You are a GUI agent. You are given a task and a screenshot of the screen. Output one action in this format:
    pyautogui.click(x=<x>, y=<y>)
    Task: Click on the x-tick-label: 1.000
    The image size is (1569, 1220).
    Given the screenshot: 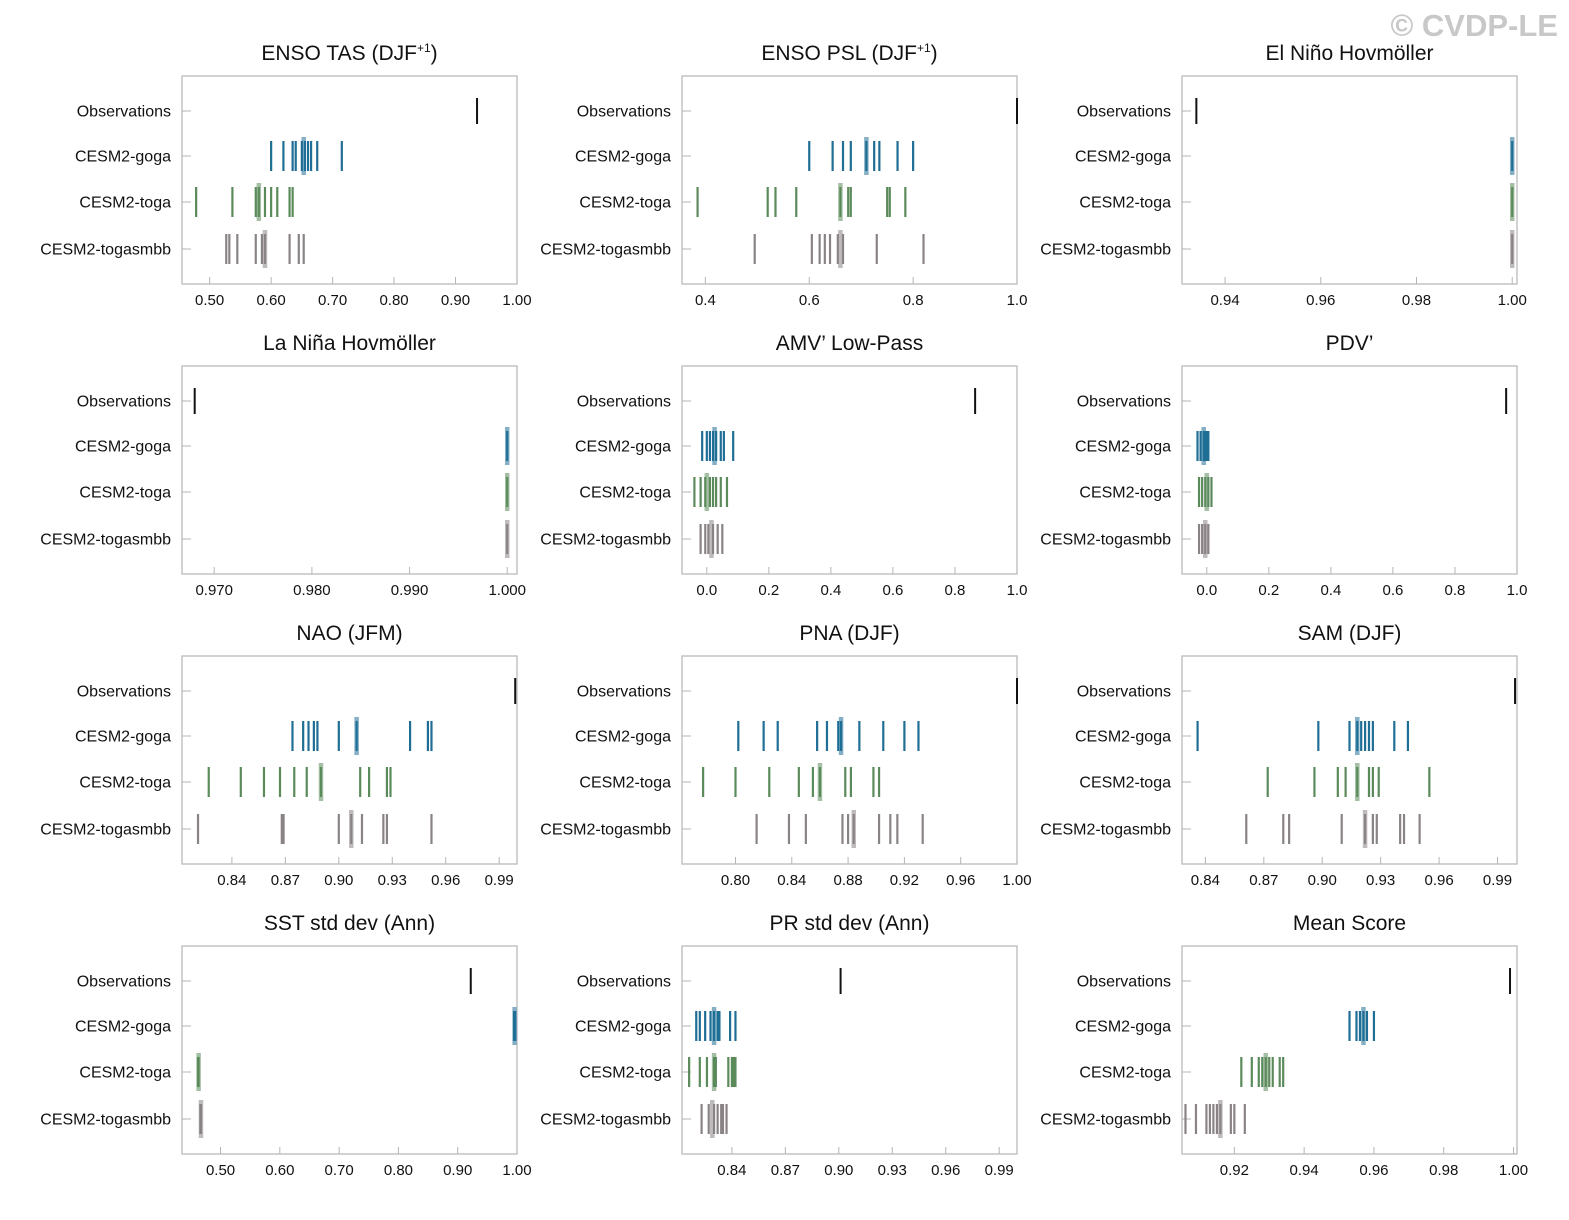 What is the action you would take?
    pyautogui.click(x=507, y=590)
    